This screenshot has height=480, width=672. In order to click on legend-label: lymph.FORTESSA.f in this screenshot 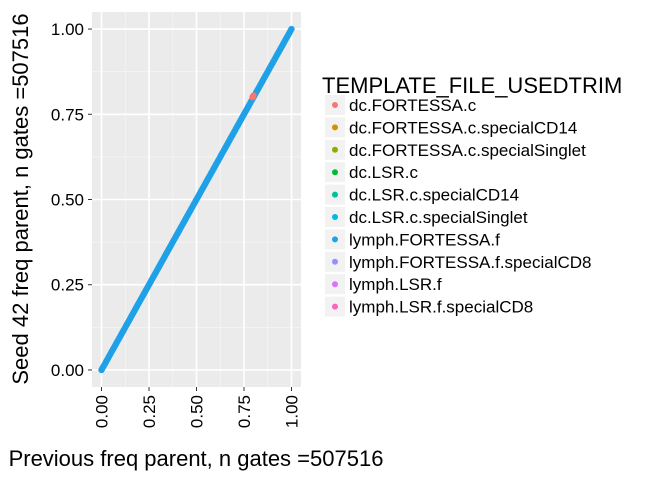, I will do `click(424, 239)`.